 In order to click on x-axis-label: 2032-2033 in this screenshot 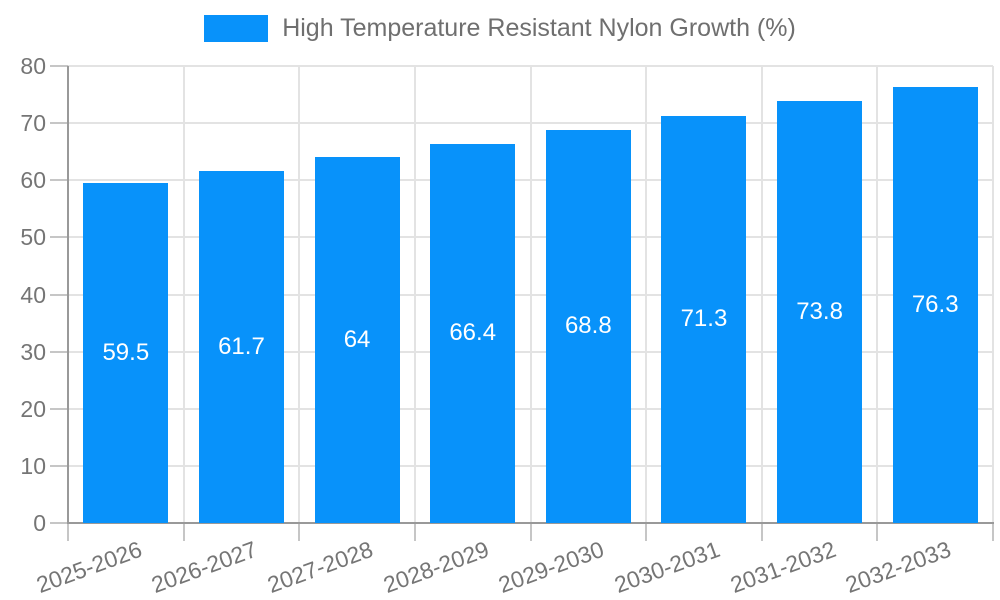, I will do `click(898, 566)`.